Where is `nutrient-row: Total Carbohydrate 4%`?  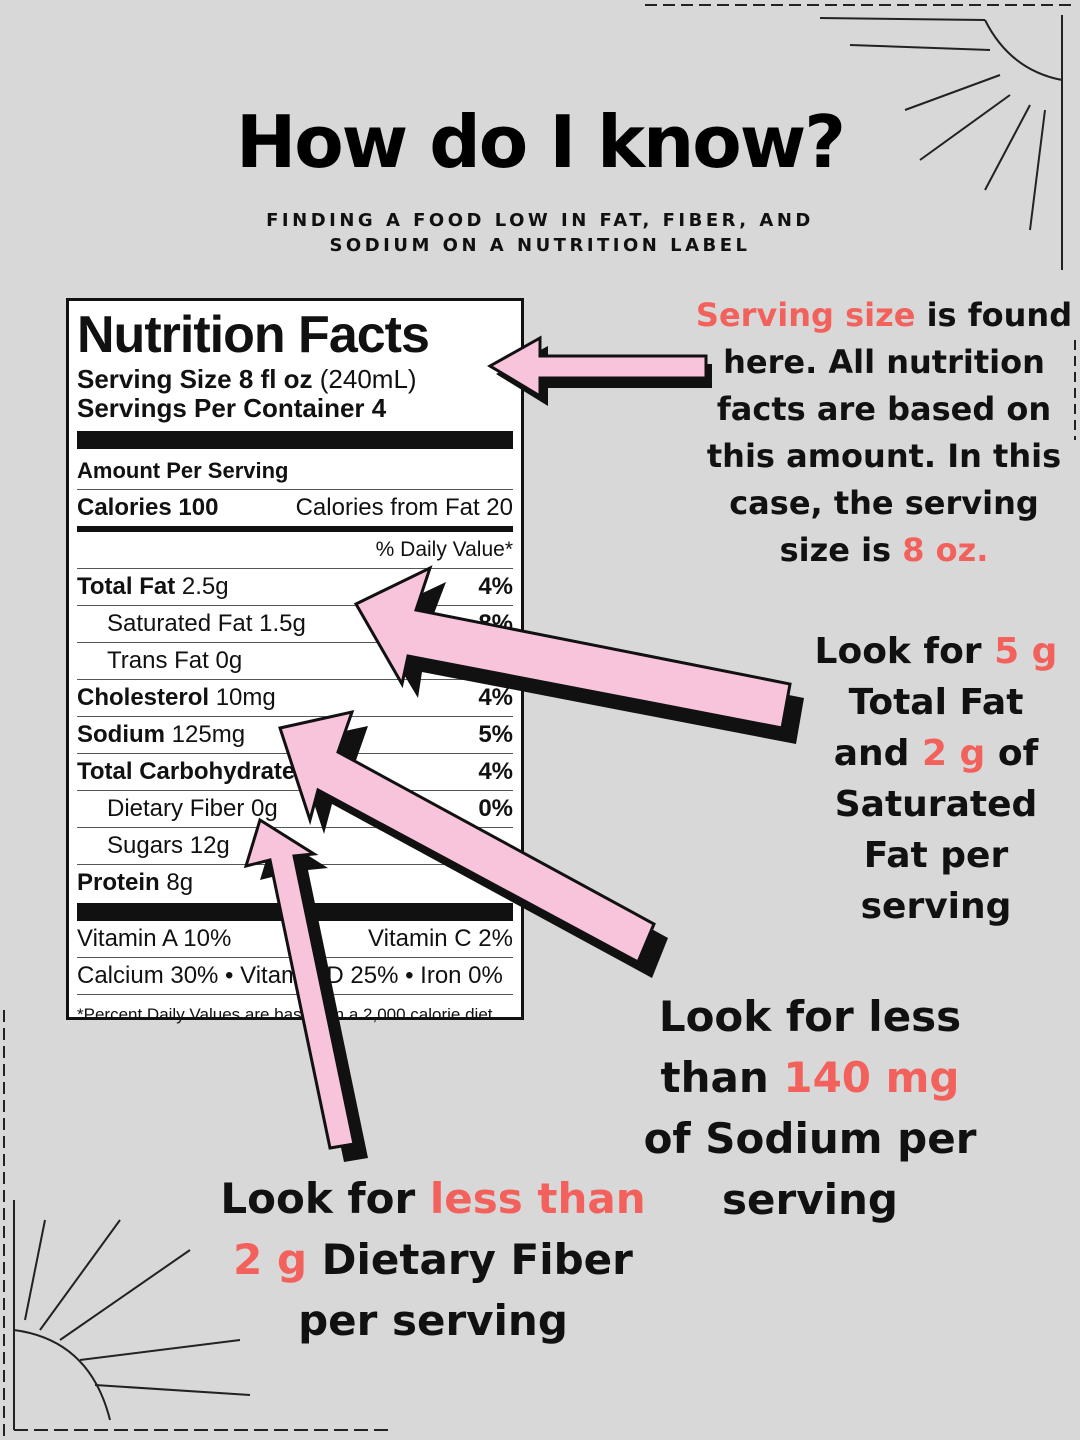 nutrient-row: Total Carbohydrate 4% is located at coordinates (295, 771).